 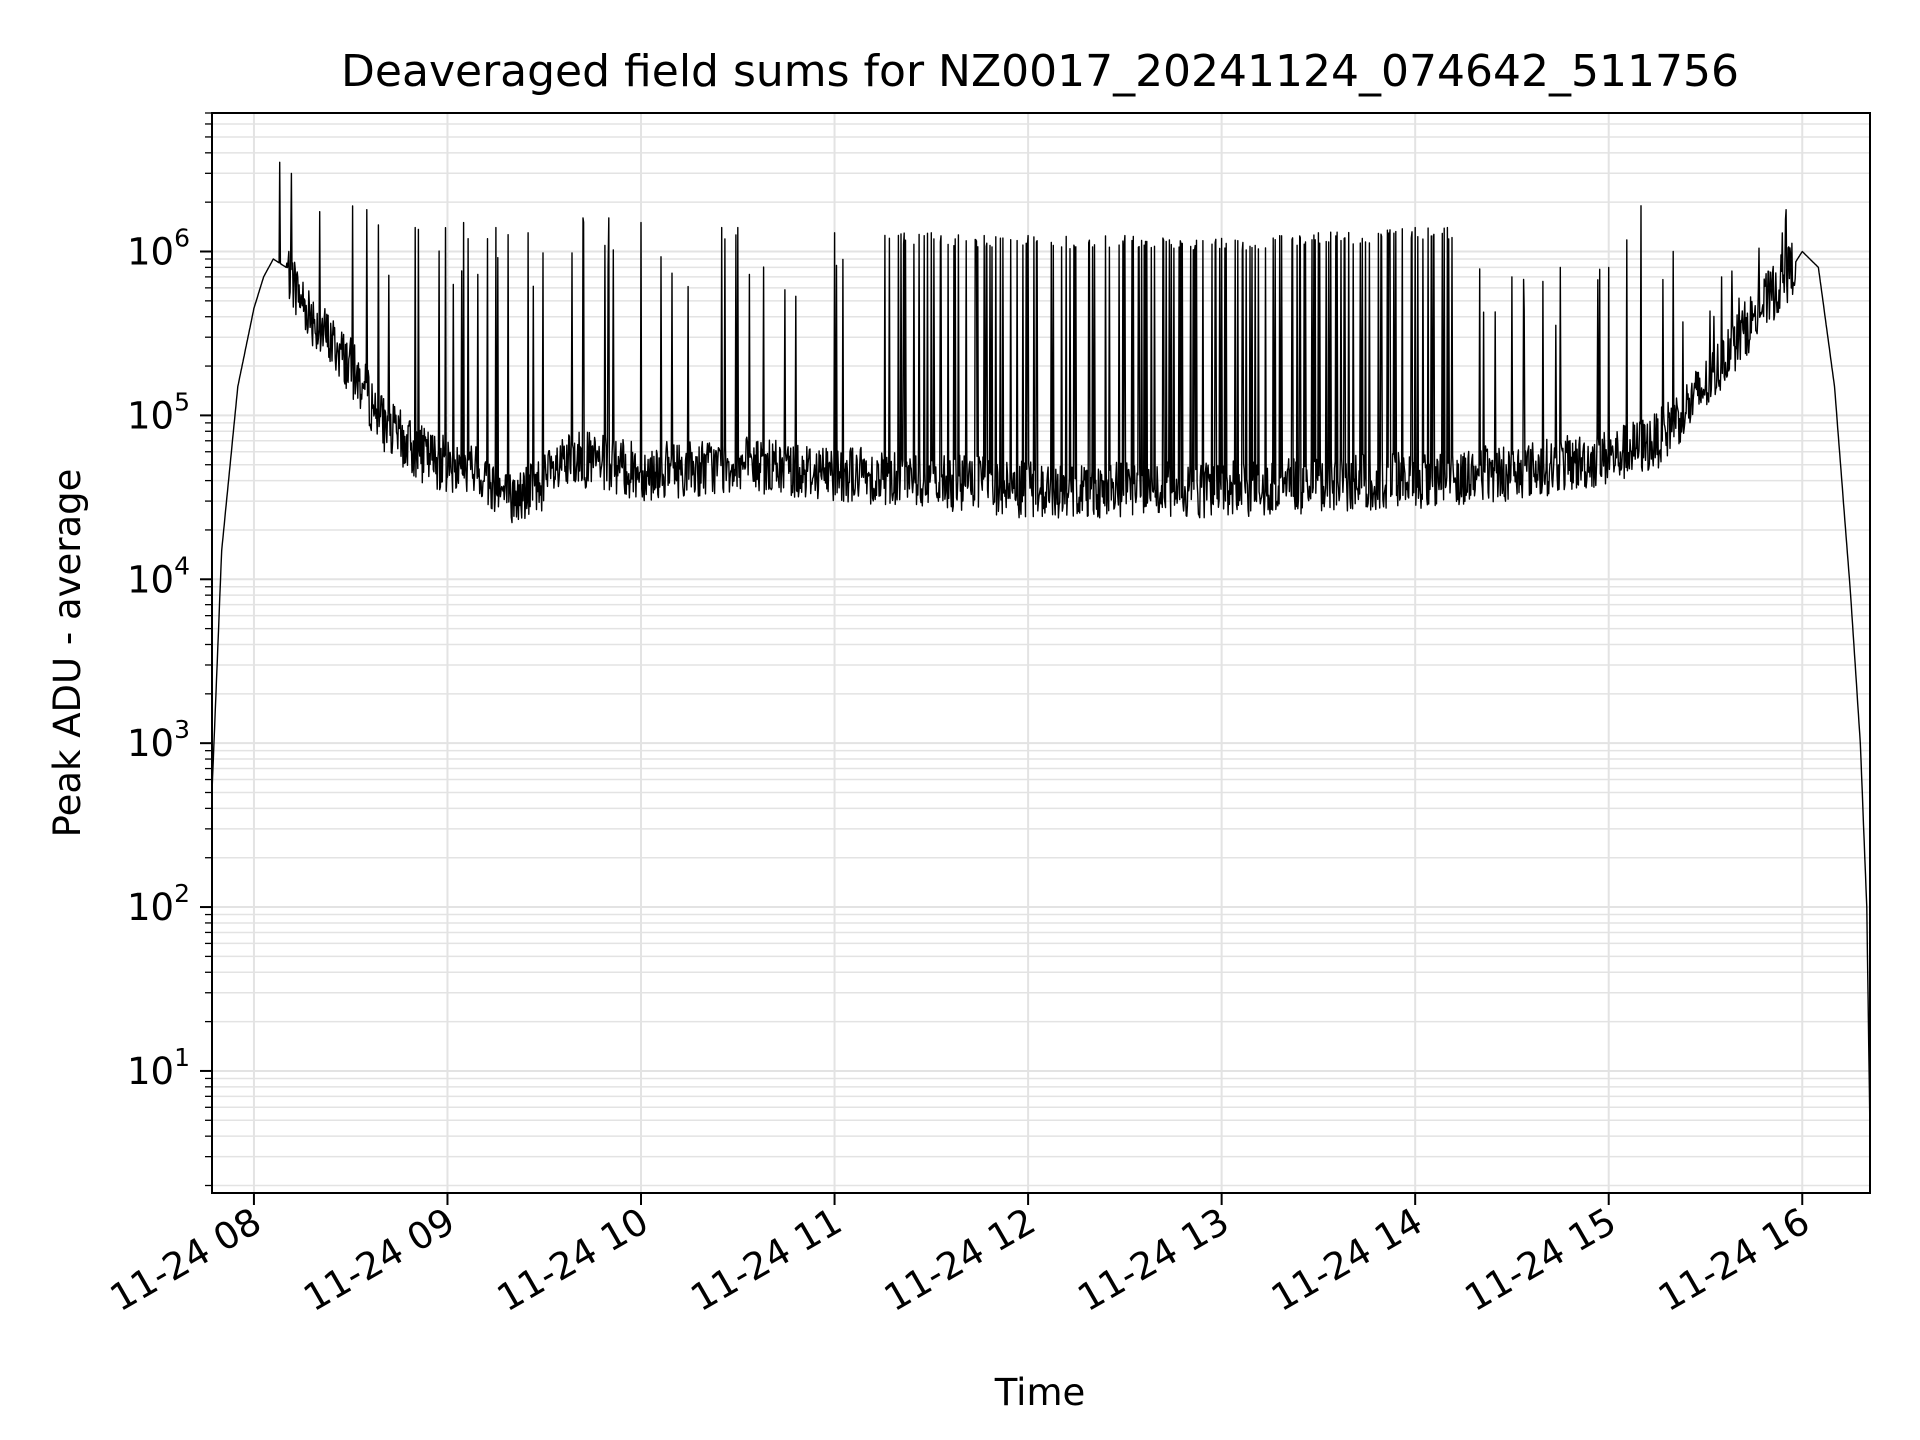 I want to click on y-tick-label: 10¹, so click(x=158, y=1068).